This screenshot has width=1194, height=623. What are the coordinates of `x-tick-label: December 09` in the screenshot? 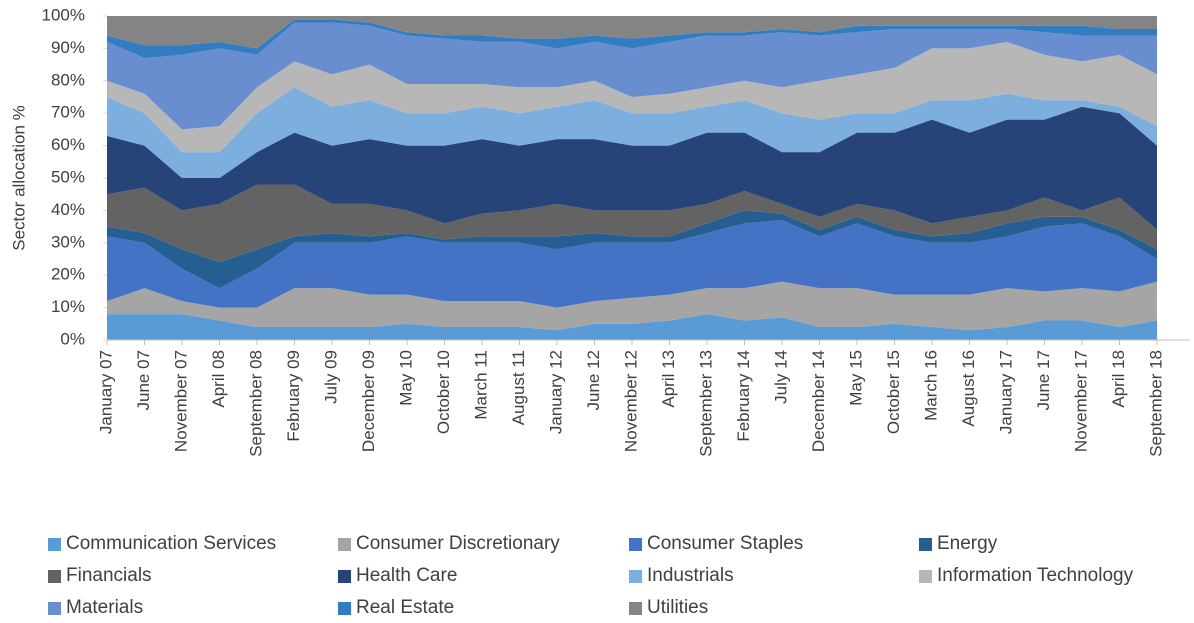 It's located at (368, 401).